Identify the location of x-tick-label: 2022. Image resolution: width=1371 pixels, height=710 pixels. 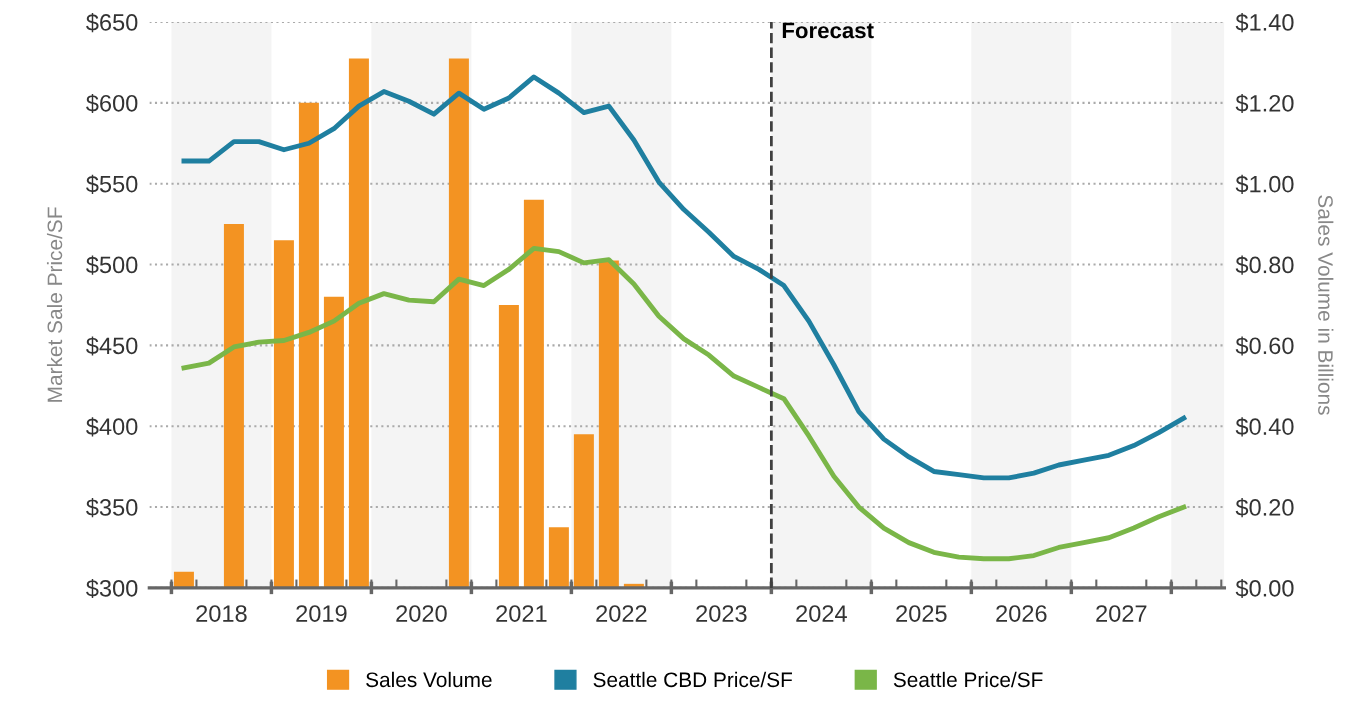
(621, 613).